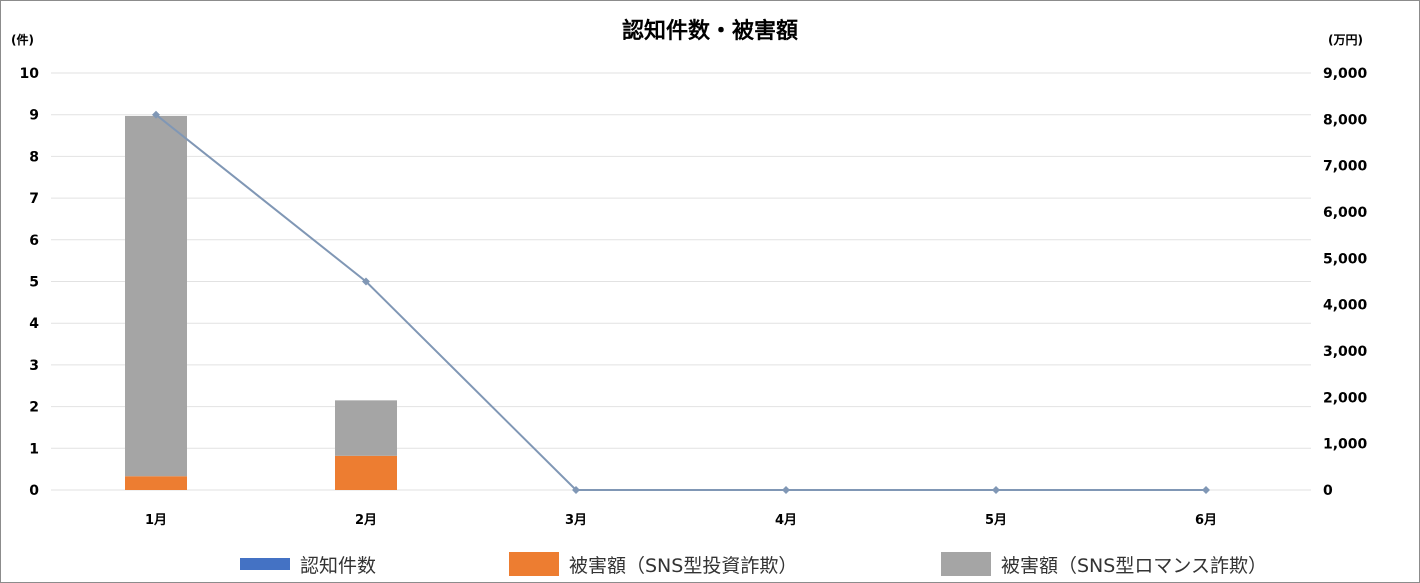 This screenshot has width=1420, height=583. What do you see at coordinates (156, 520) in the screenshot?
I see `x-tick-label: 1月` at bounding box center [156, 520].